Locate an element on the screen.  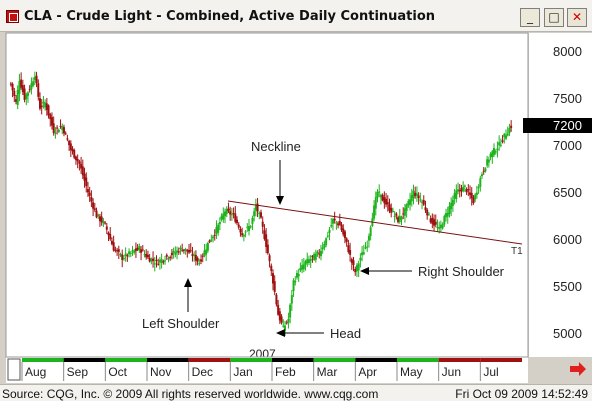
price-axis is located at coordinates (560, 195).